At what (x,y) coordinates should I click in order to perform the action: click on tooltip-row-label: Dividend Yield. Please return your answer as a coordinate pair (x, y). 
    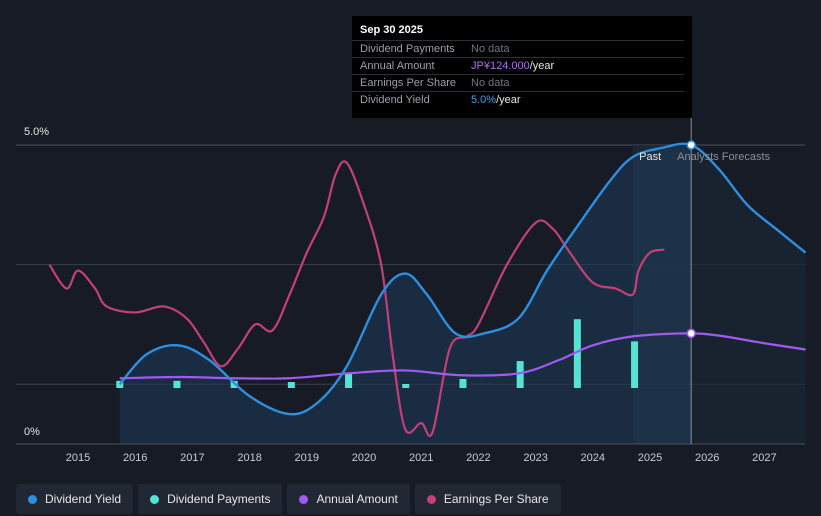
    Looking at the image, I should click on (395, 100).